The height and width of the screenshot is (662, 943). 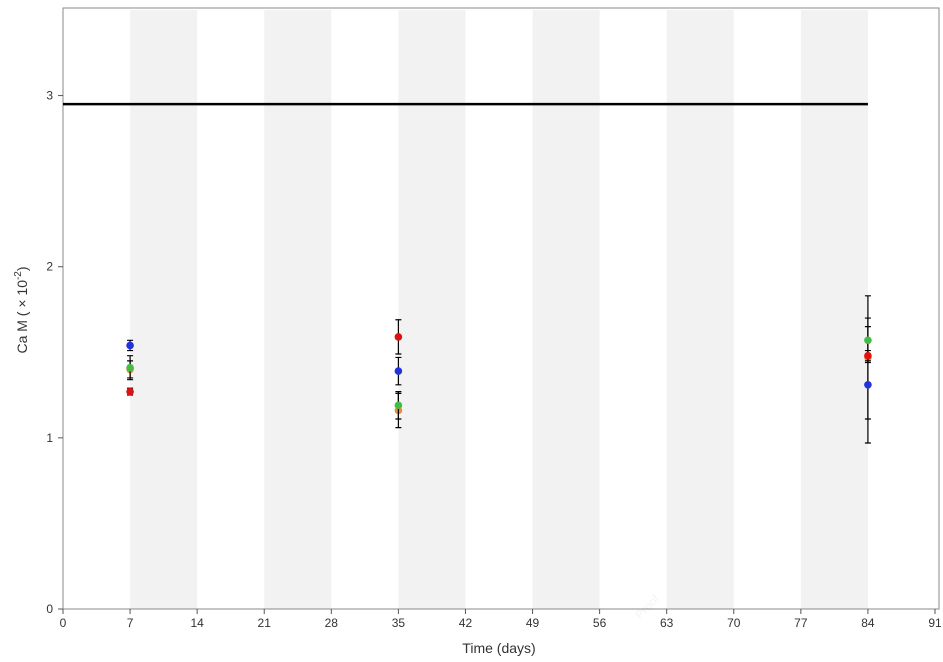 I want to click on watermark: Proof, so click(x=647, y=606).